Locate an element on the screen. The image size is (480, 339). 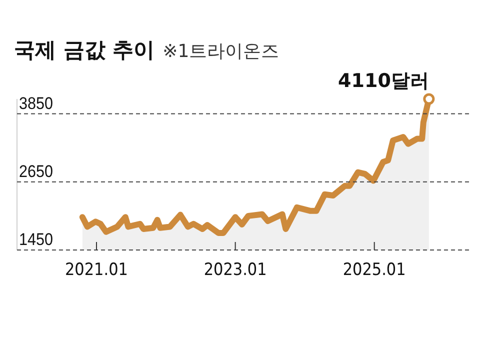
annotation: 4110달러 is located at coordinates (383, 81).